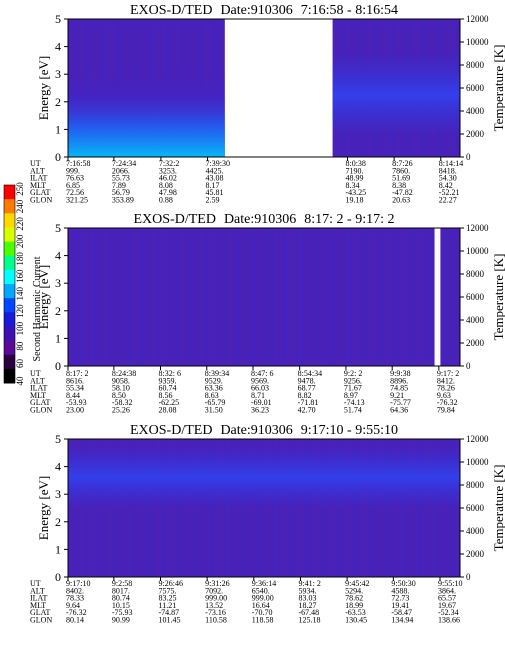 Image resolution: width=505 pixels, height=649 pixels. What do you see at coordinates (9, 376) in the screenshot?
I see `colorbar-swatch` at bounding box center [9, 376].